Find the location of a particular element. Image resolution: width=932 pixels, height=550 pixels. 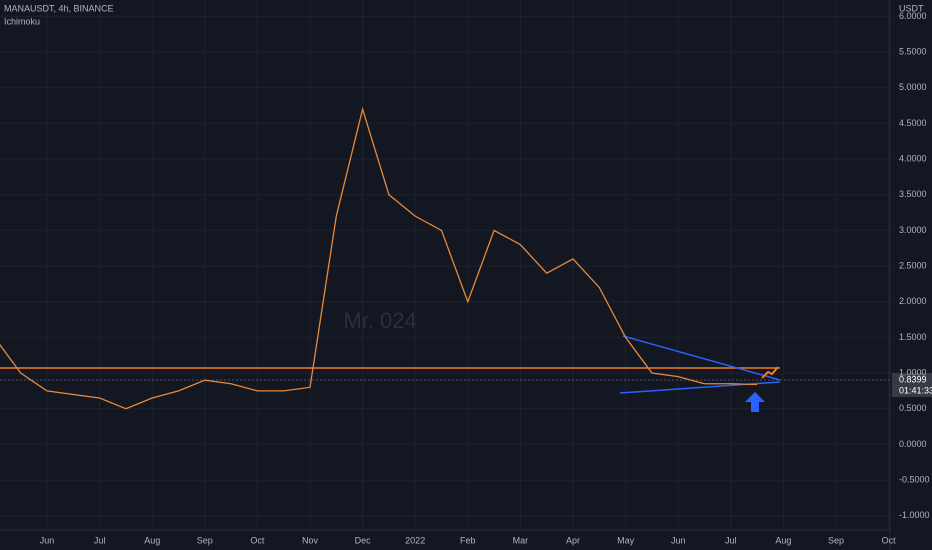

watermark: Mr. 024 is located at coordinates (379, 320).